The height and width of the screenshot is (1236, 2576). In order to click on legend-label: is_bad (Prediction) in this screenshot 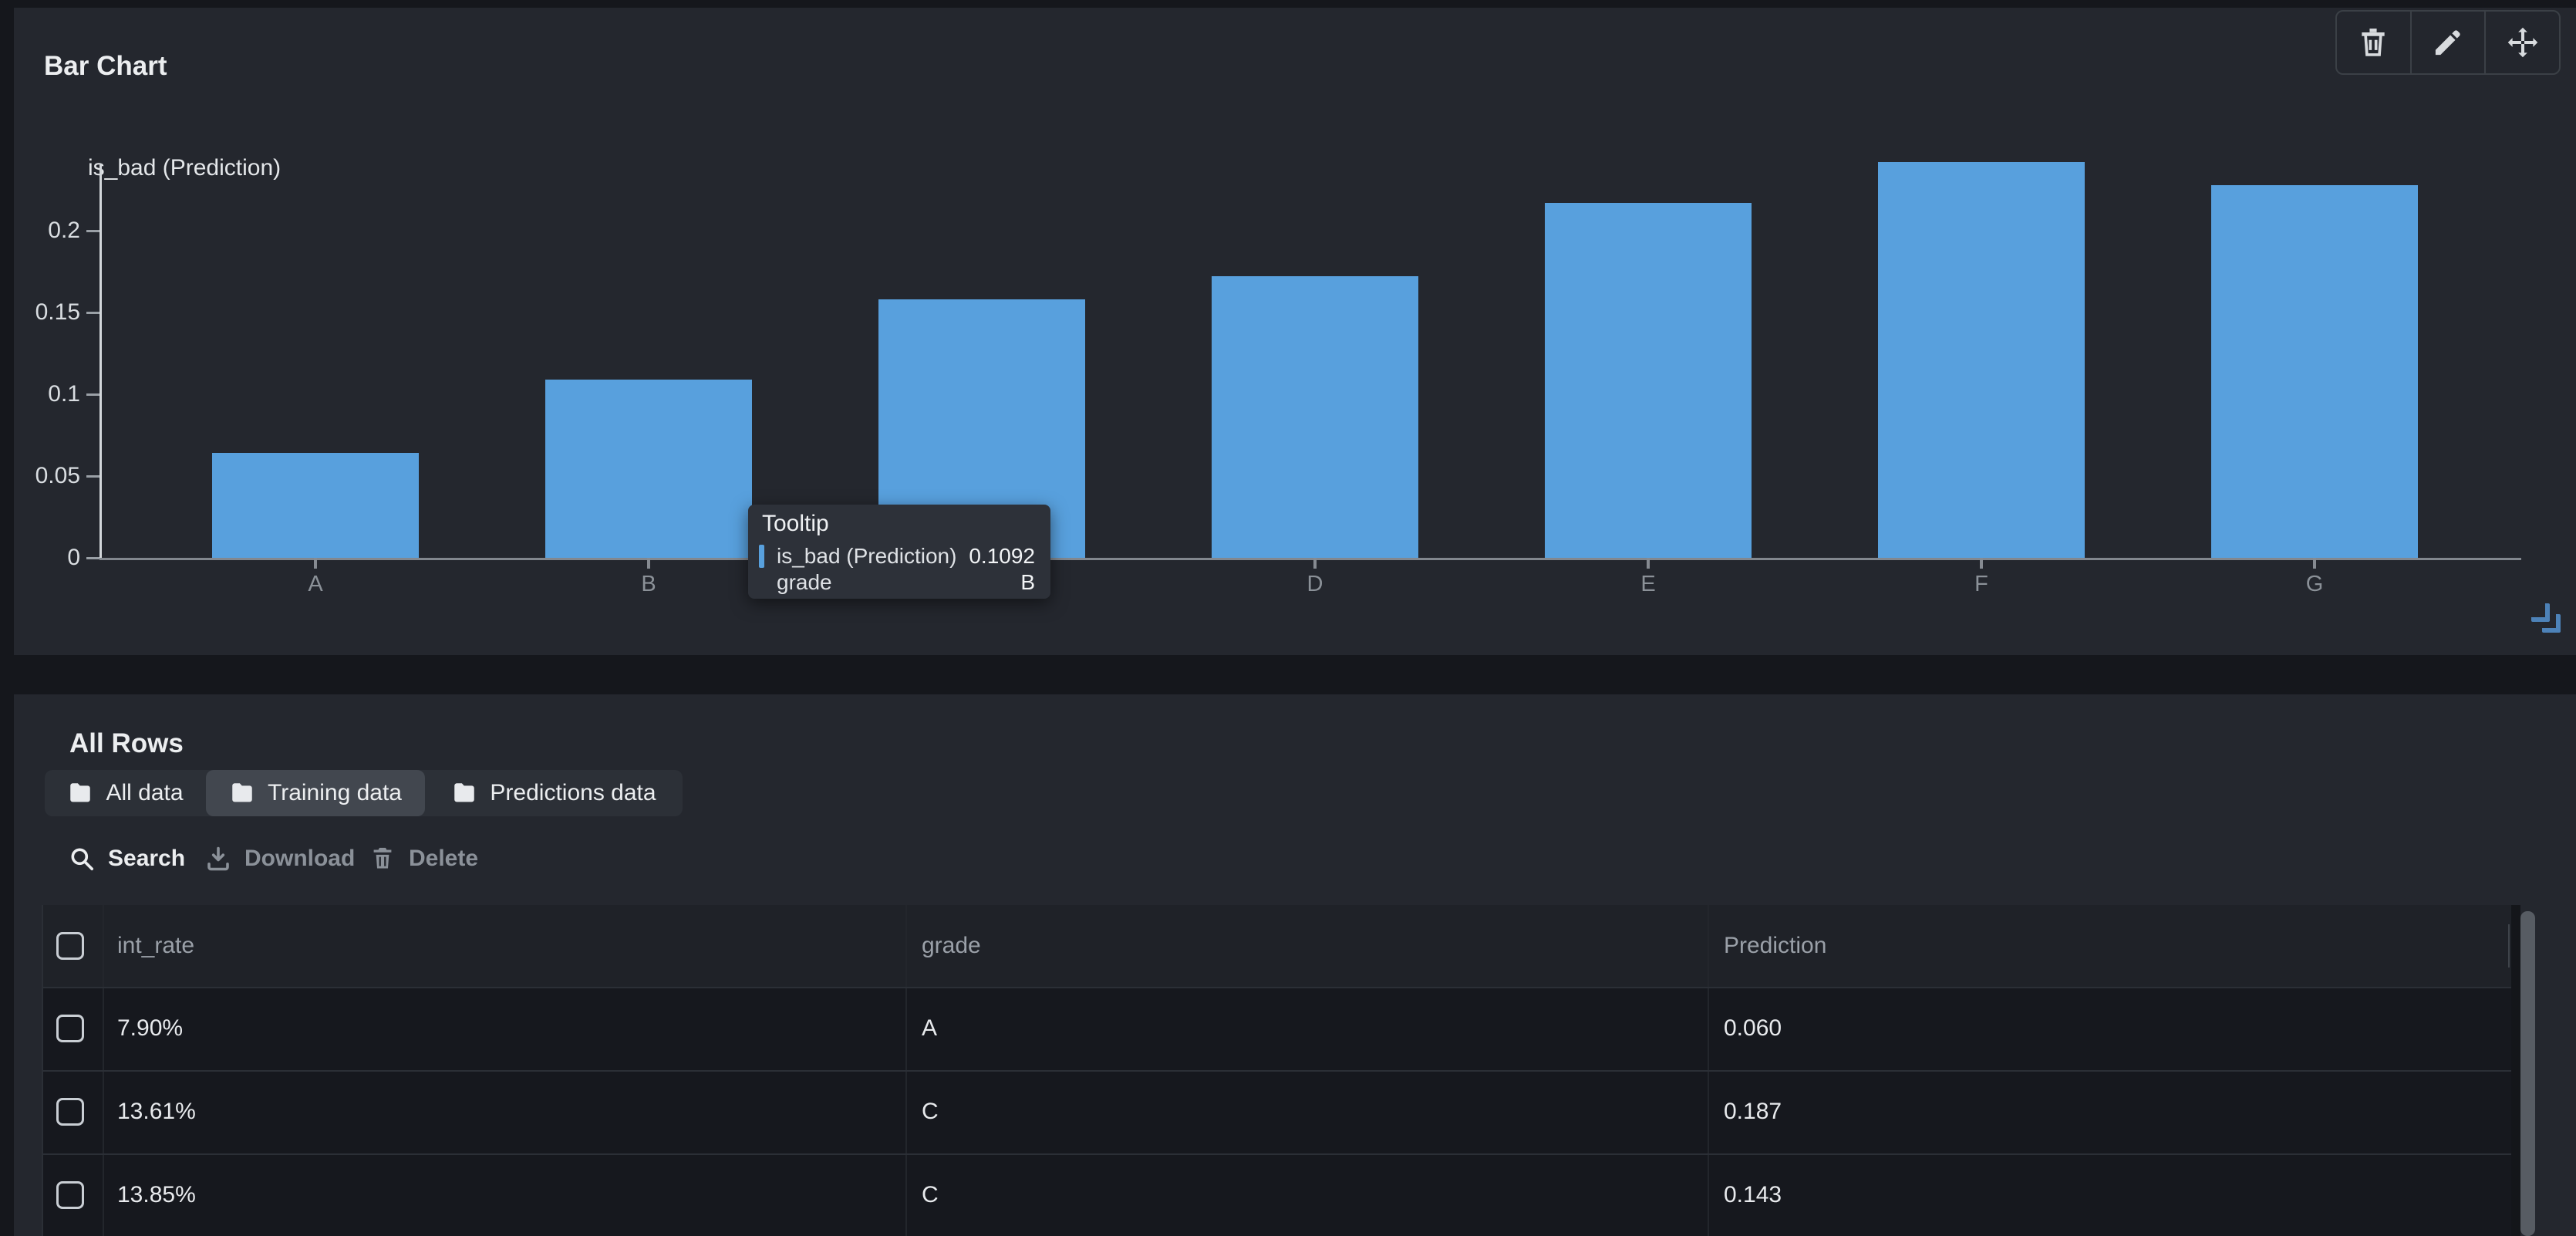, I will do `click(185, 168)`.